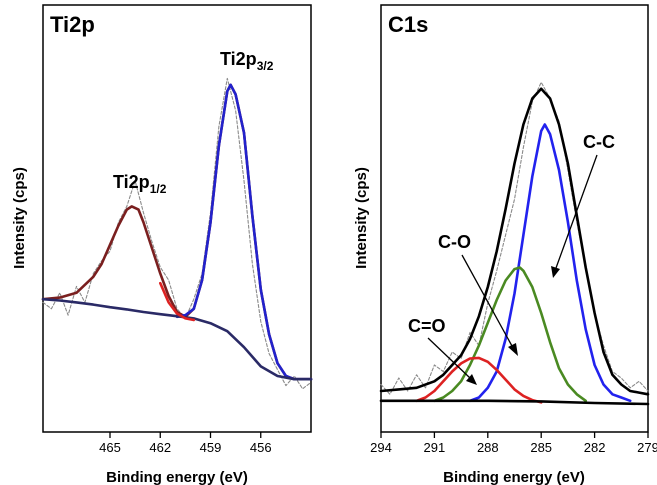  Describe the element at coordinates (244, 232) in the screenshot. I see `ti2p-series-Ti2p3/2-component` at that location.